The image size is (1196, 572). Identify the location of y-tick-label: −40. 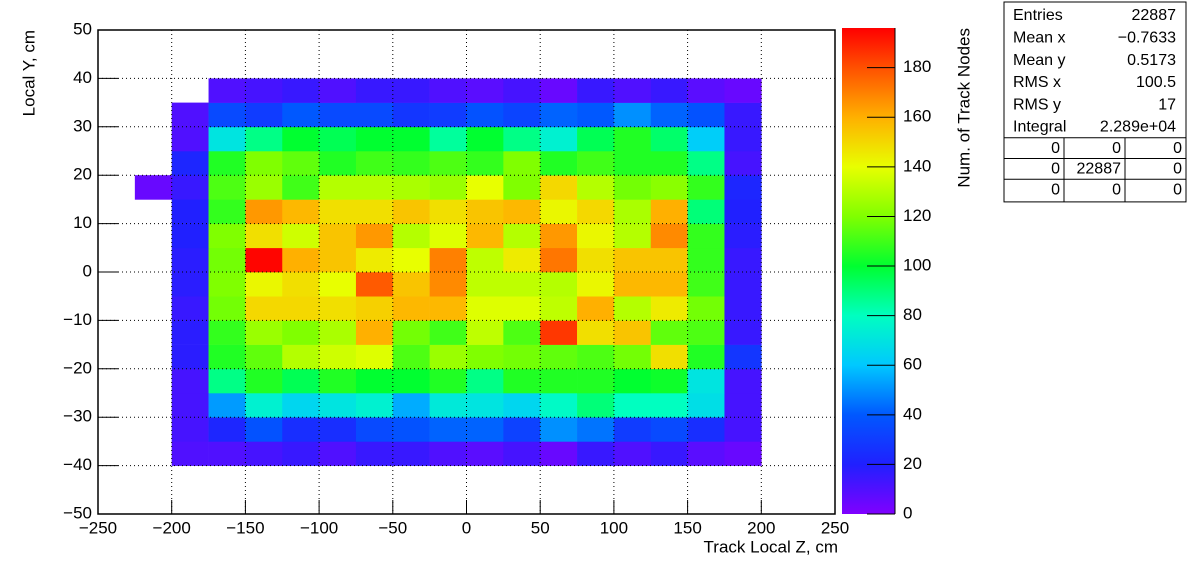
(77, 464).